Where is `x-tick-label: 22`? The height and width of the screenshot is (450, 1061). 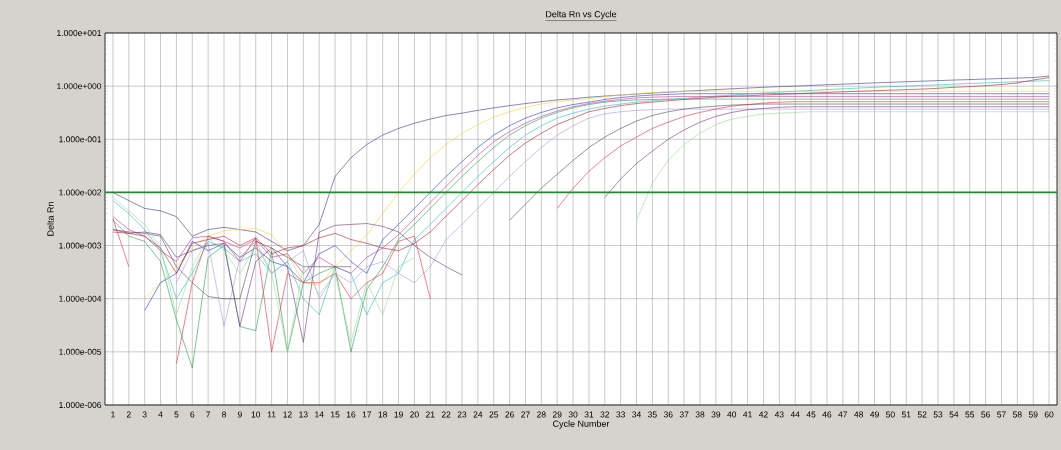
x-tick-label: 22 is located at coordinates (446, 414).